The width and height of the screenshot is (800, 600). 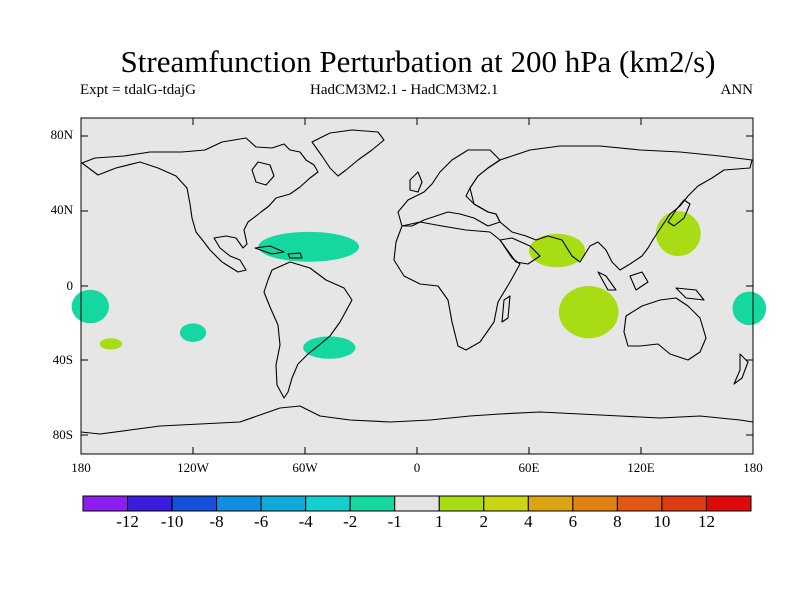 What do you see at coordinates (261, 521) in the screenshot?
I see `colorbar-label: -6` at bounding box center [261, 521].